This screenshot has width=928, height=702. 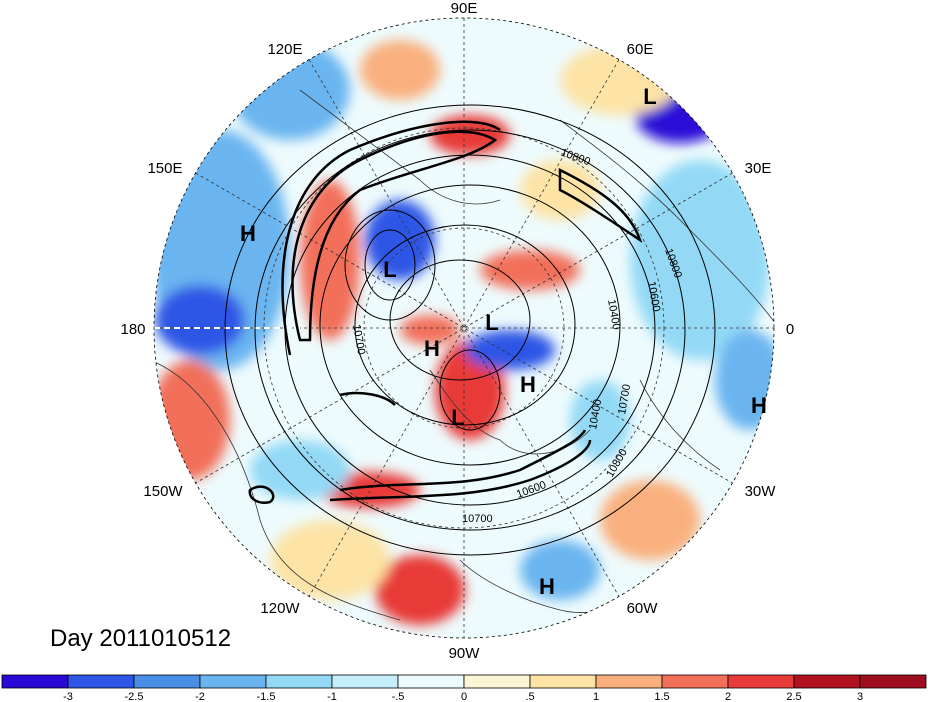 What do you see at coordinates (728, 696) in the screenshot?
I see `colorbar-tick-label: 2` at bounding box center [728, 696].